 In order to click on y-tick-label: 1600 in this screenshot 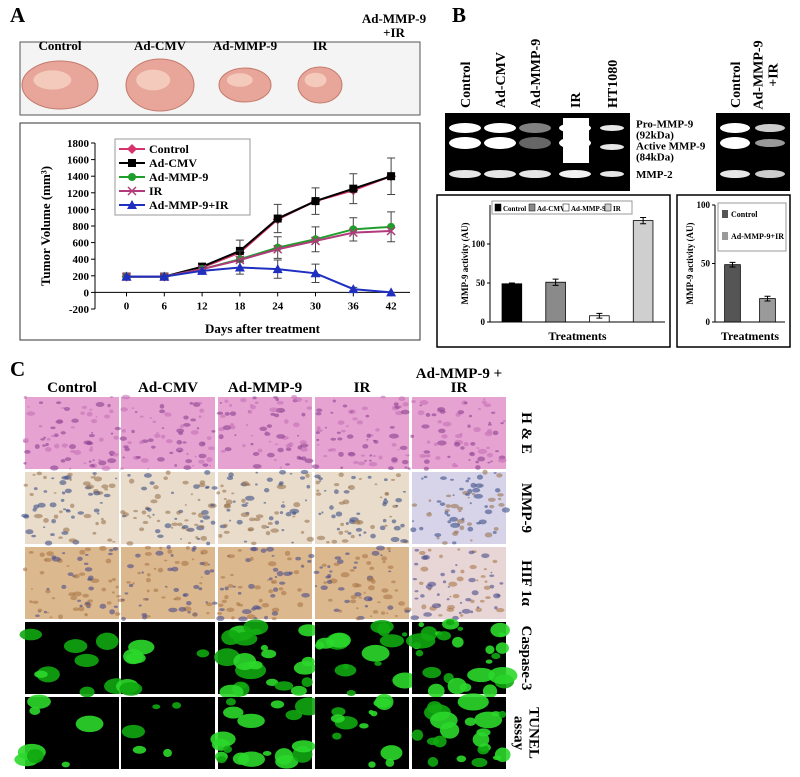, I will do `click(78, 161)`.